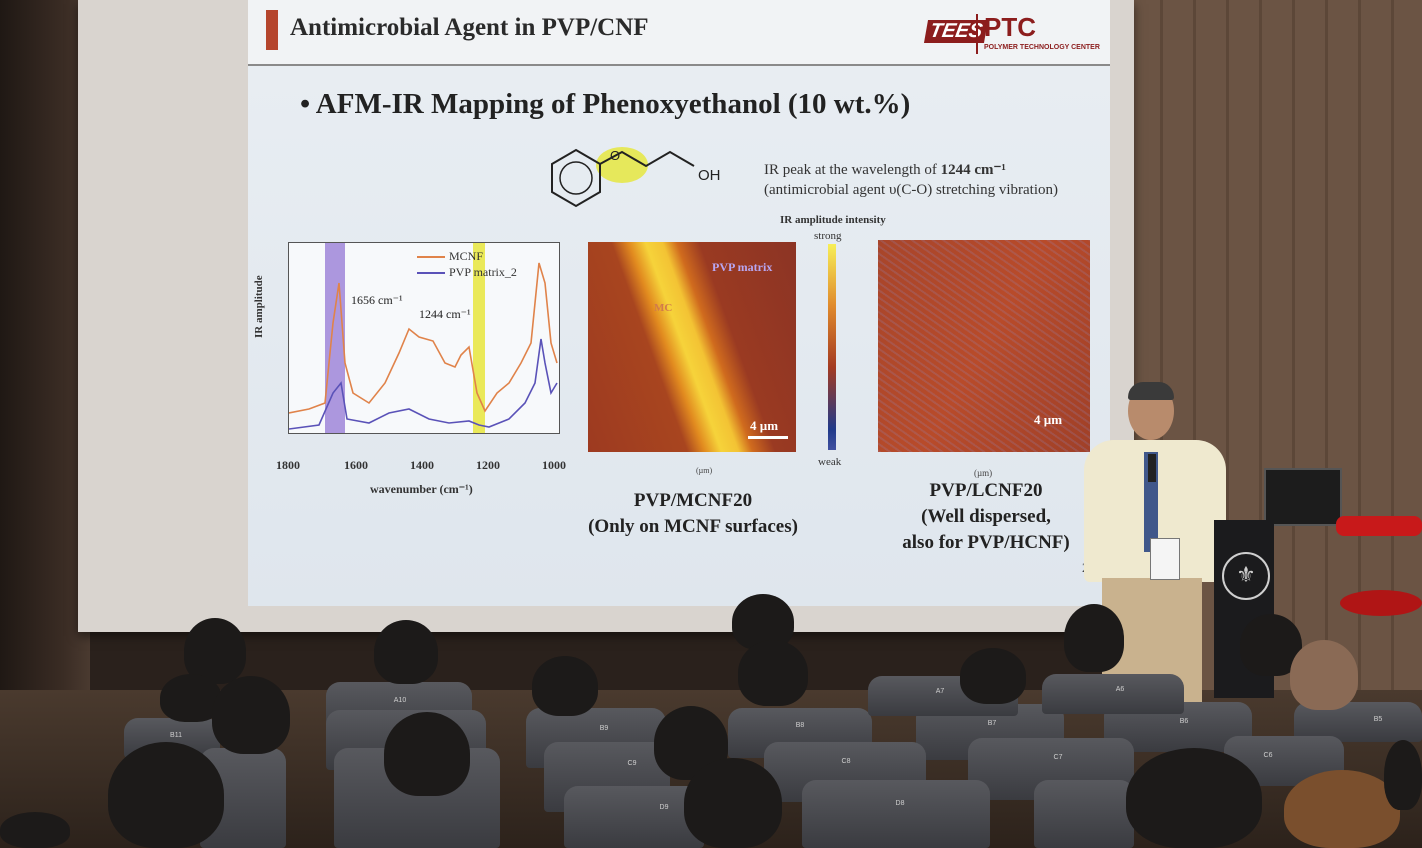 This screenshot has height=848, width=1422. Describe the element at coordinates (832, 347) in the screenshot. I see `intensity-colorbar` at that location.